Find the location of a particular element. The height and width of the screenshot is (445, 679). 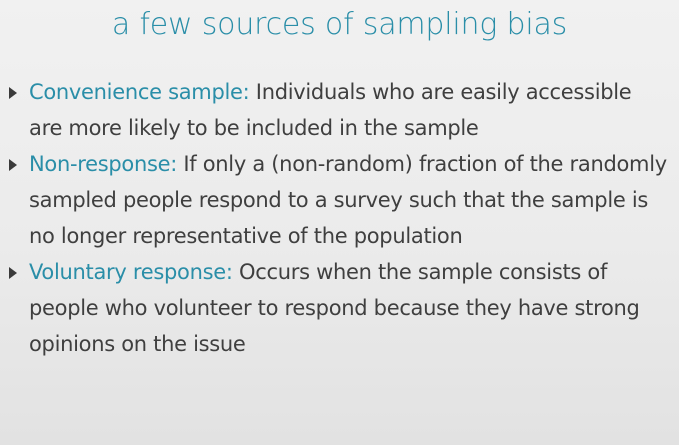

bullet-term: Convenience sample: is located at coordinates (139, 92).